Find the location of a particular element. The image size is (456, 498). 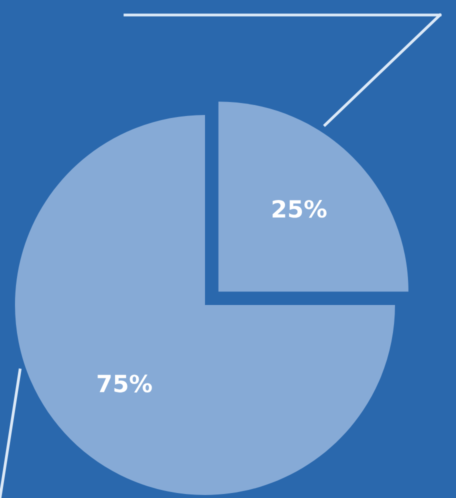

data-label: 25% is located at coordinates (299, 209).